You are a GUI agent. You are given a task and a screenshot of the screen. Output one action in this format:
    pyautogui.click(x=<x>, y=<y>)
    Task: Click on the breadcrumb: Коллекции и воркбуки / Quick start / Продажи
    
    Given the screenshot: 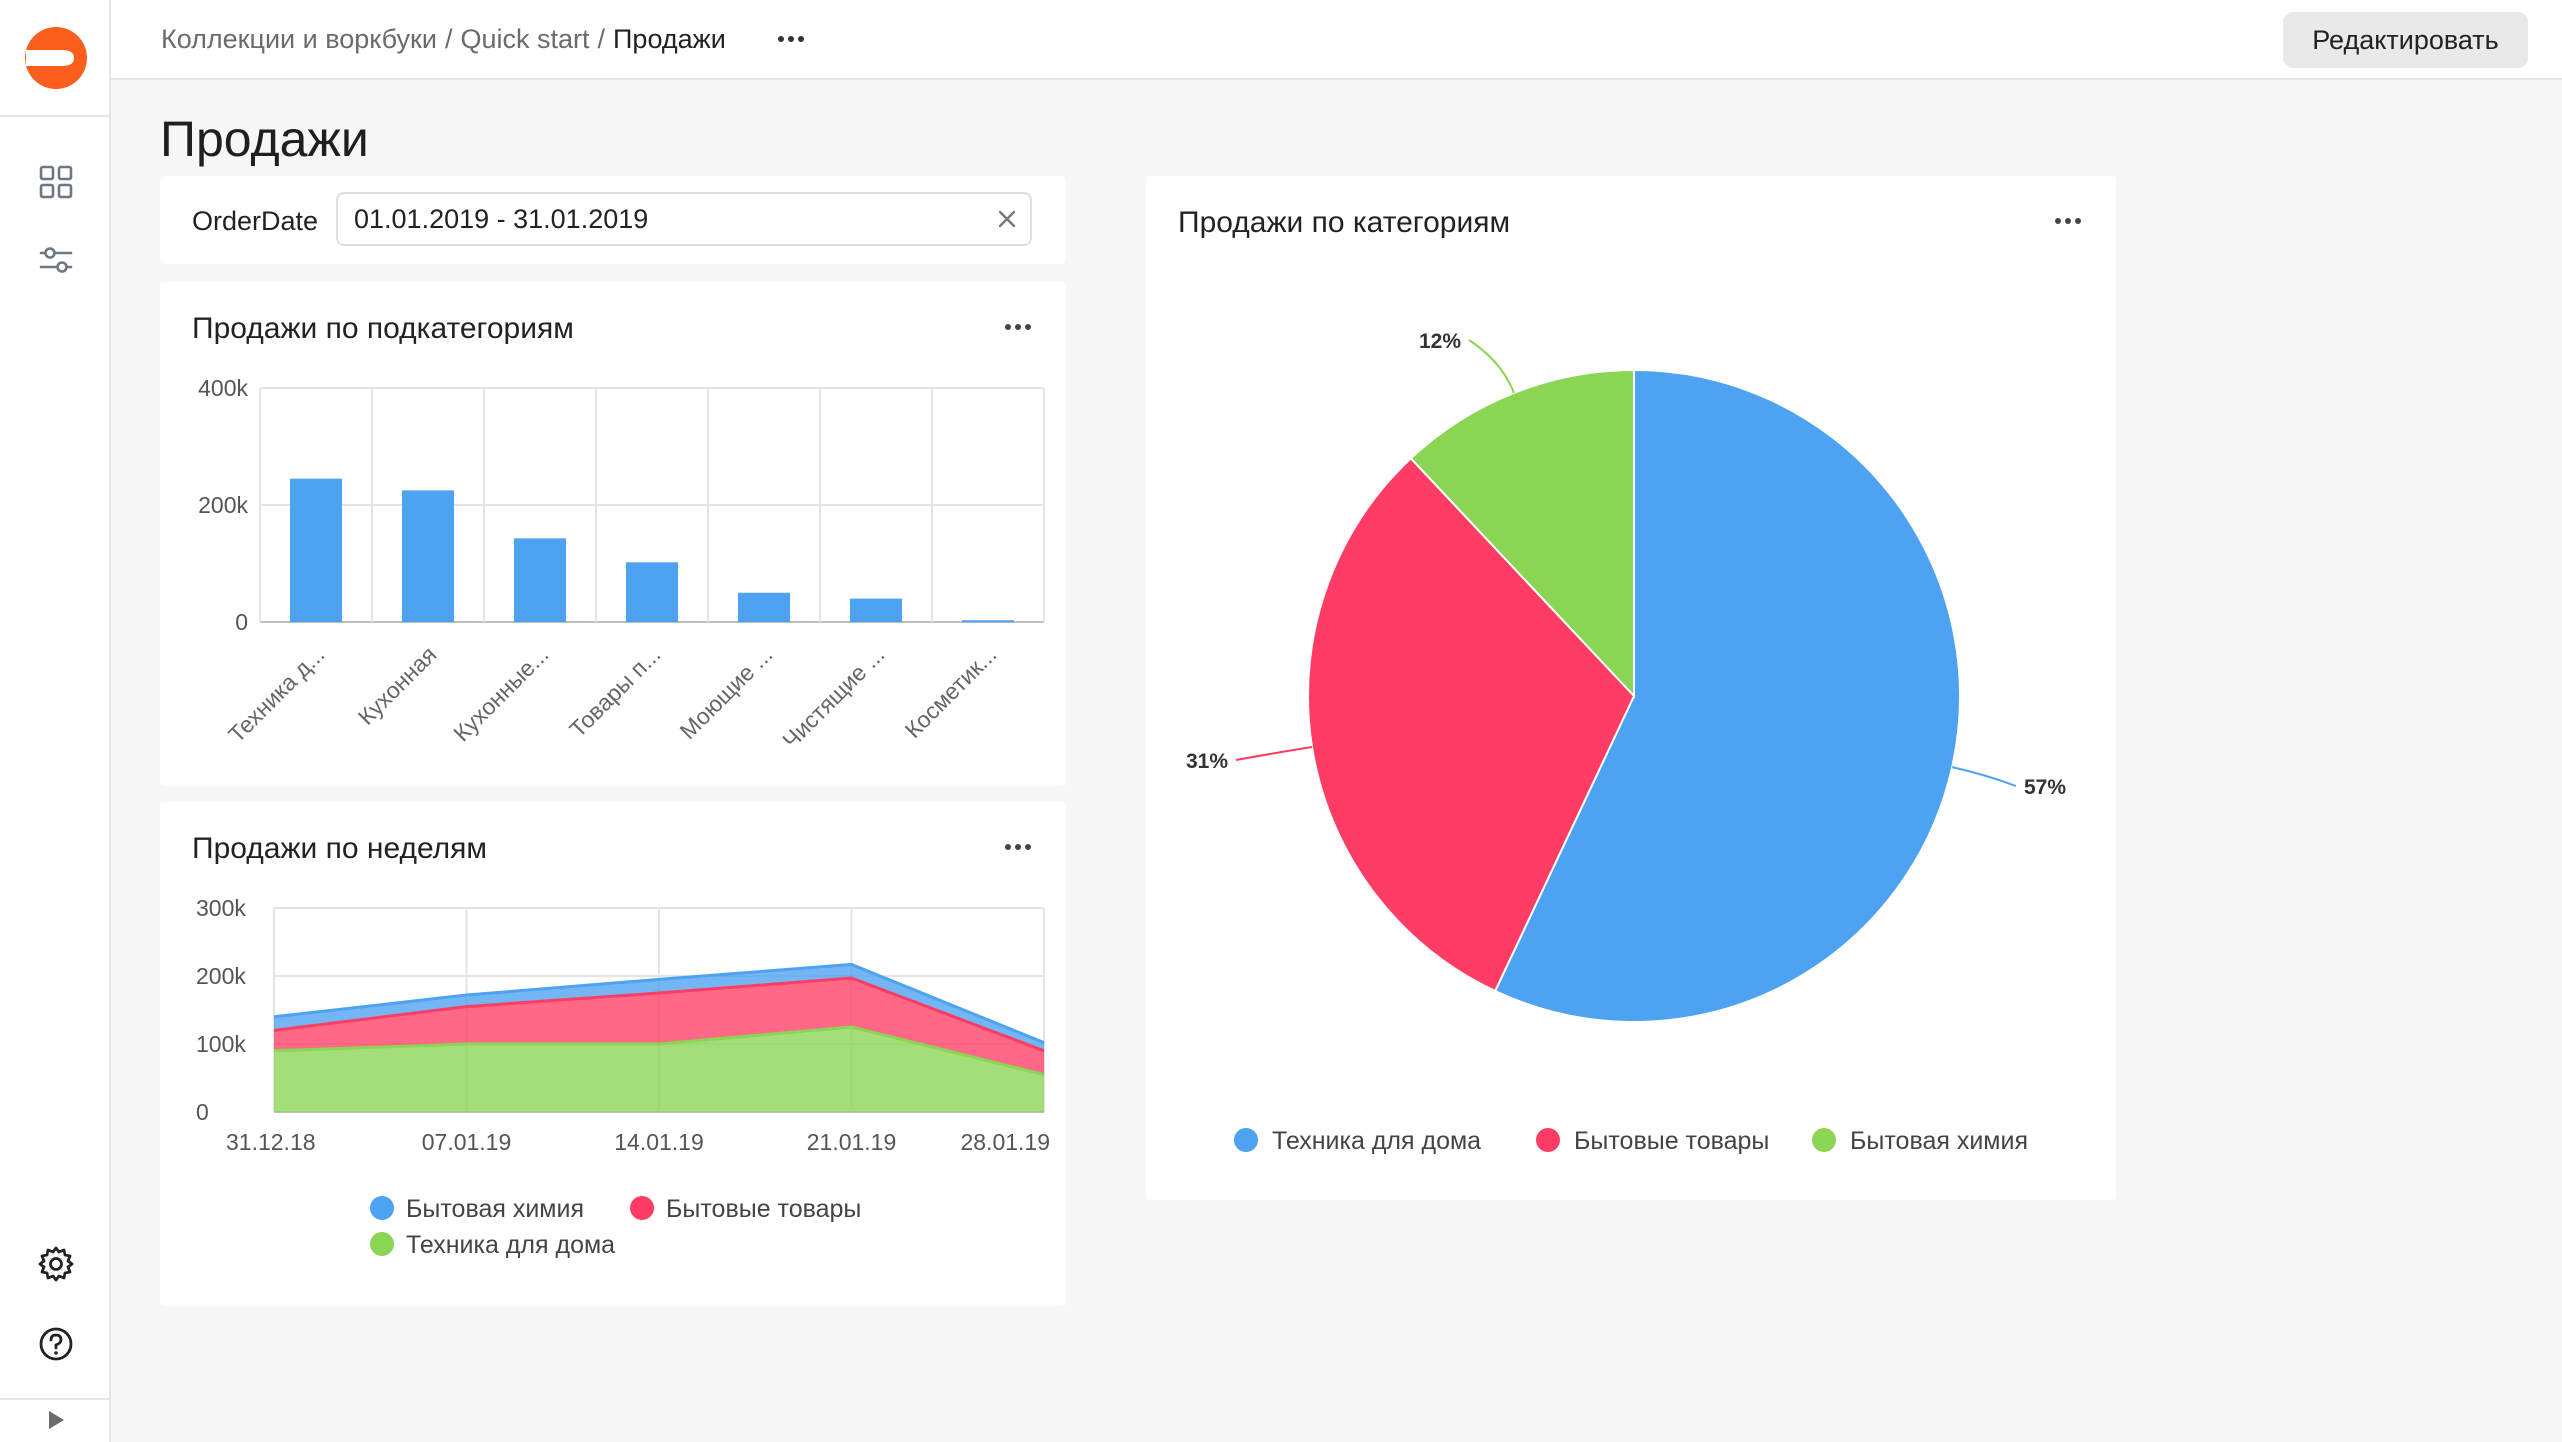 What is the action you would take?
    pyautogui.click(x=443, y=39)
    